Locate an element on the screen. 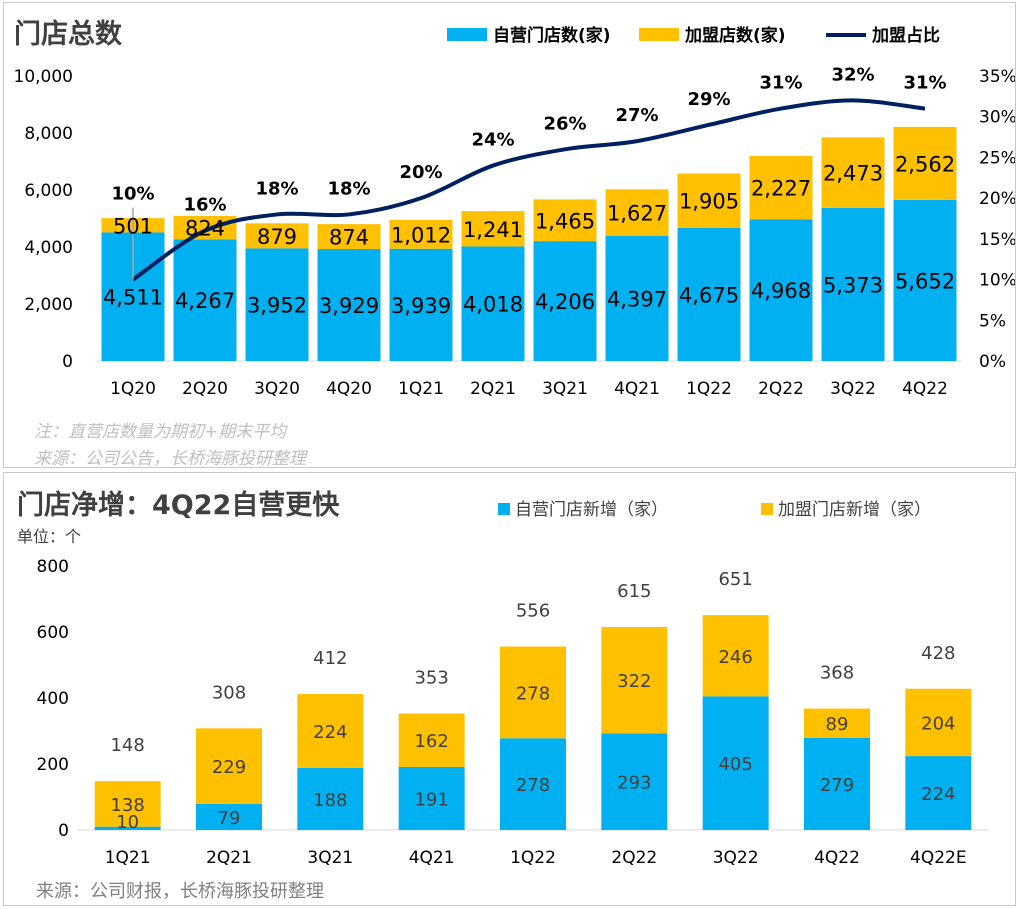  y2-tick-label: 30% is located at coordinates (997, 118).